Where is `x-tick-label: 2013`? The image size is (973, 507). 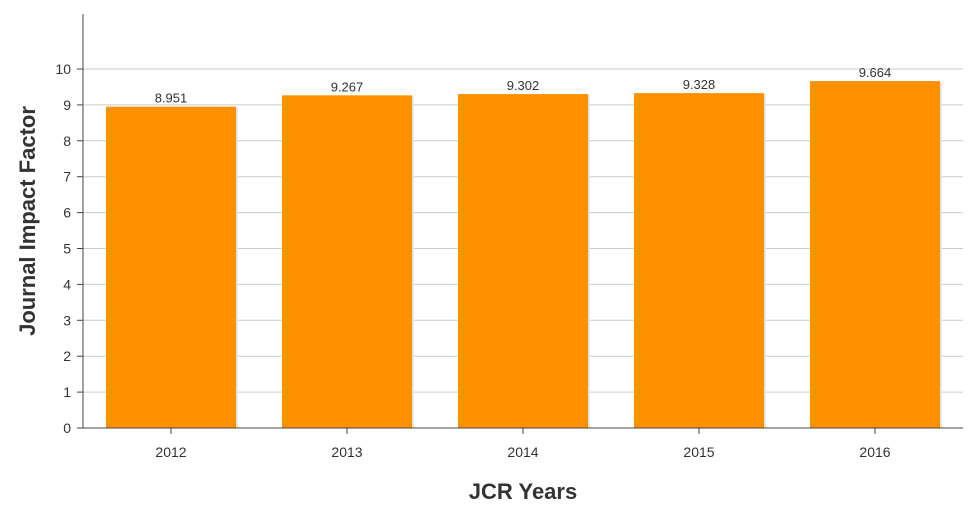 x-tick-label: 2013 is located at coordinates (346, 452).